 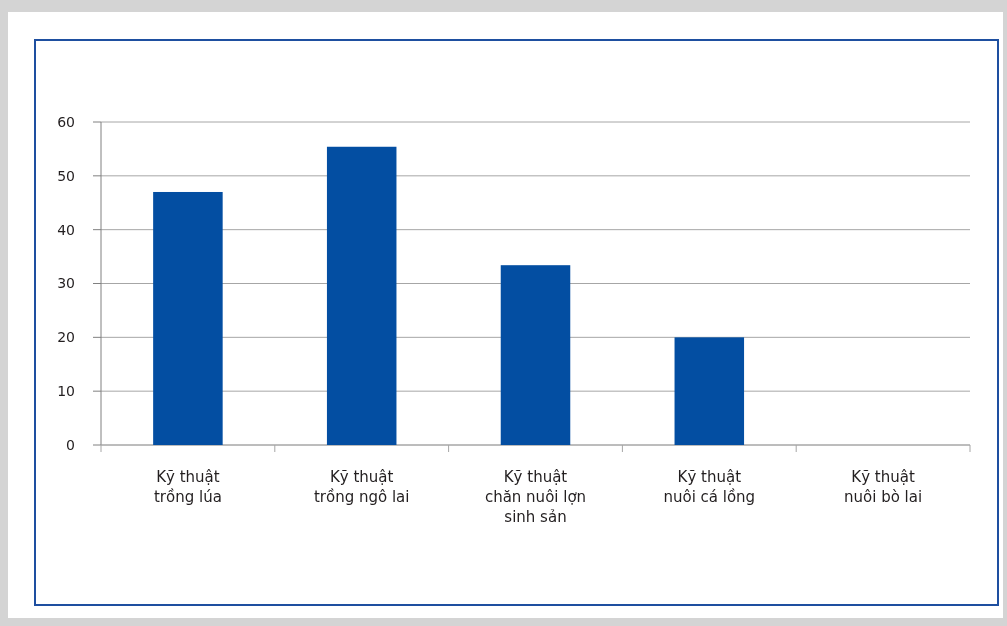 What do you see at coordinates (66, 175) in the screenshot?
I see `y-tick-label: 50` at bounding box center [66, 175].